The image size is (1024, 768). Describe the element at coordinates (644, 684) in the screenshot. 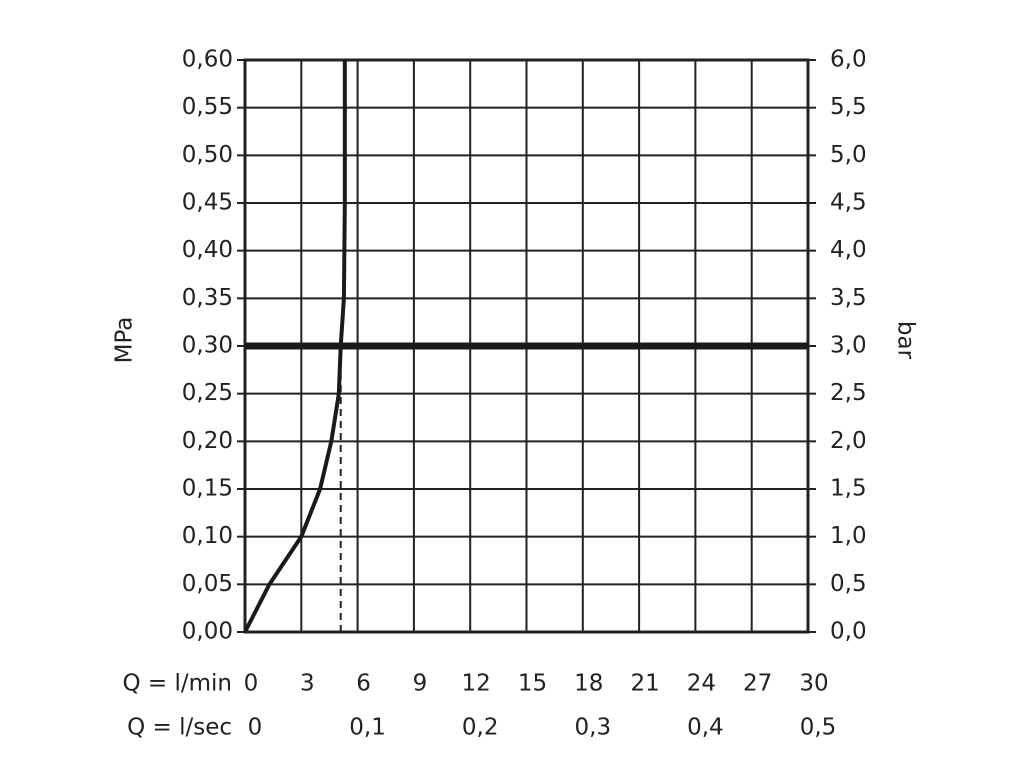

I see `x-tick-label: 21` at that location.